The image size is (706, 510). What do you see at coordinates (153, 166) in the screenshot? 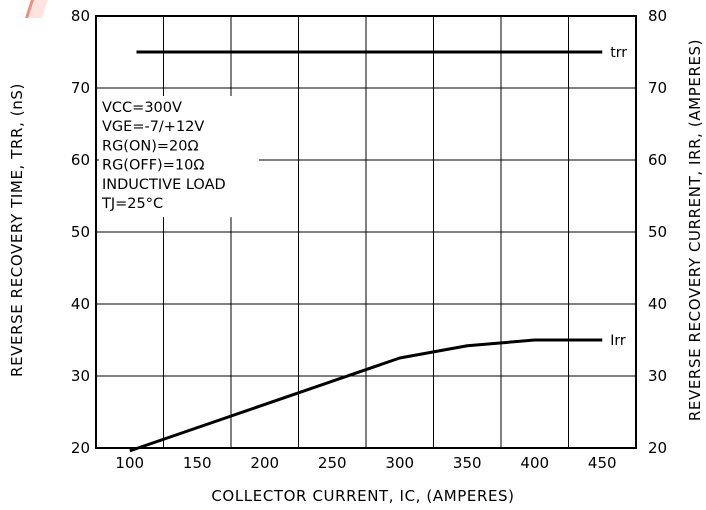
I see `annotation-line: RG(OFF)=10Ω` at bounding box center [153, 166].